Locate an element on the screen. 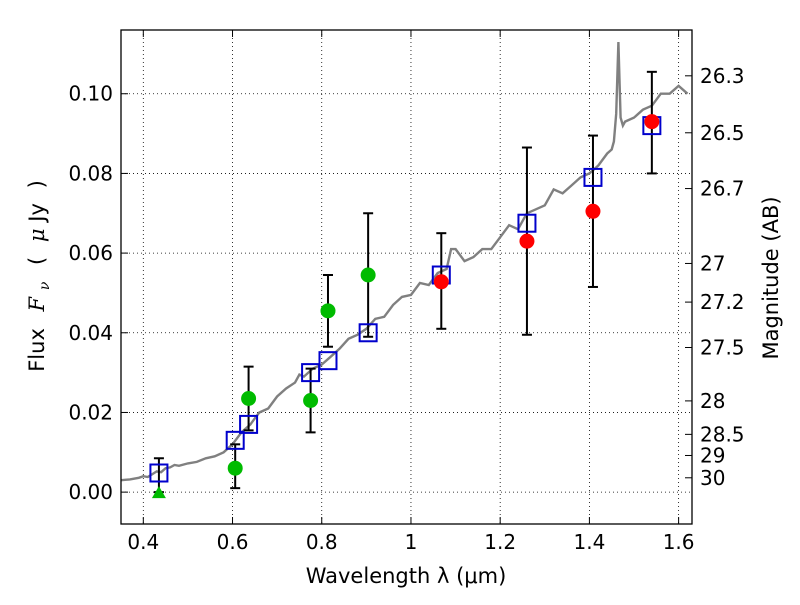 The height and width of the screenshot is (605, 800). right-tick-label: 30 is located at coordinates (712, 478).